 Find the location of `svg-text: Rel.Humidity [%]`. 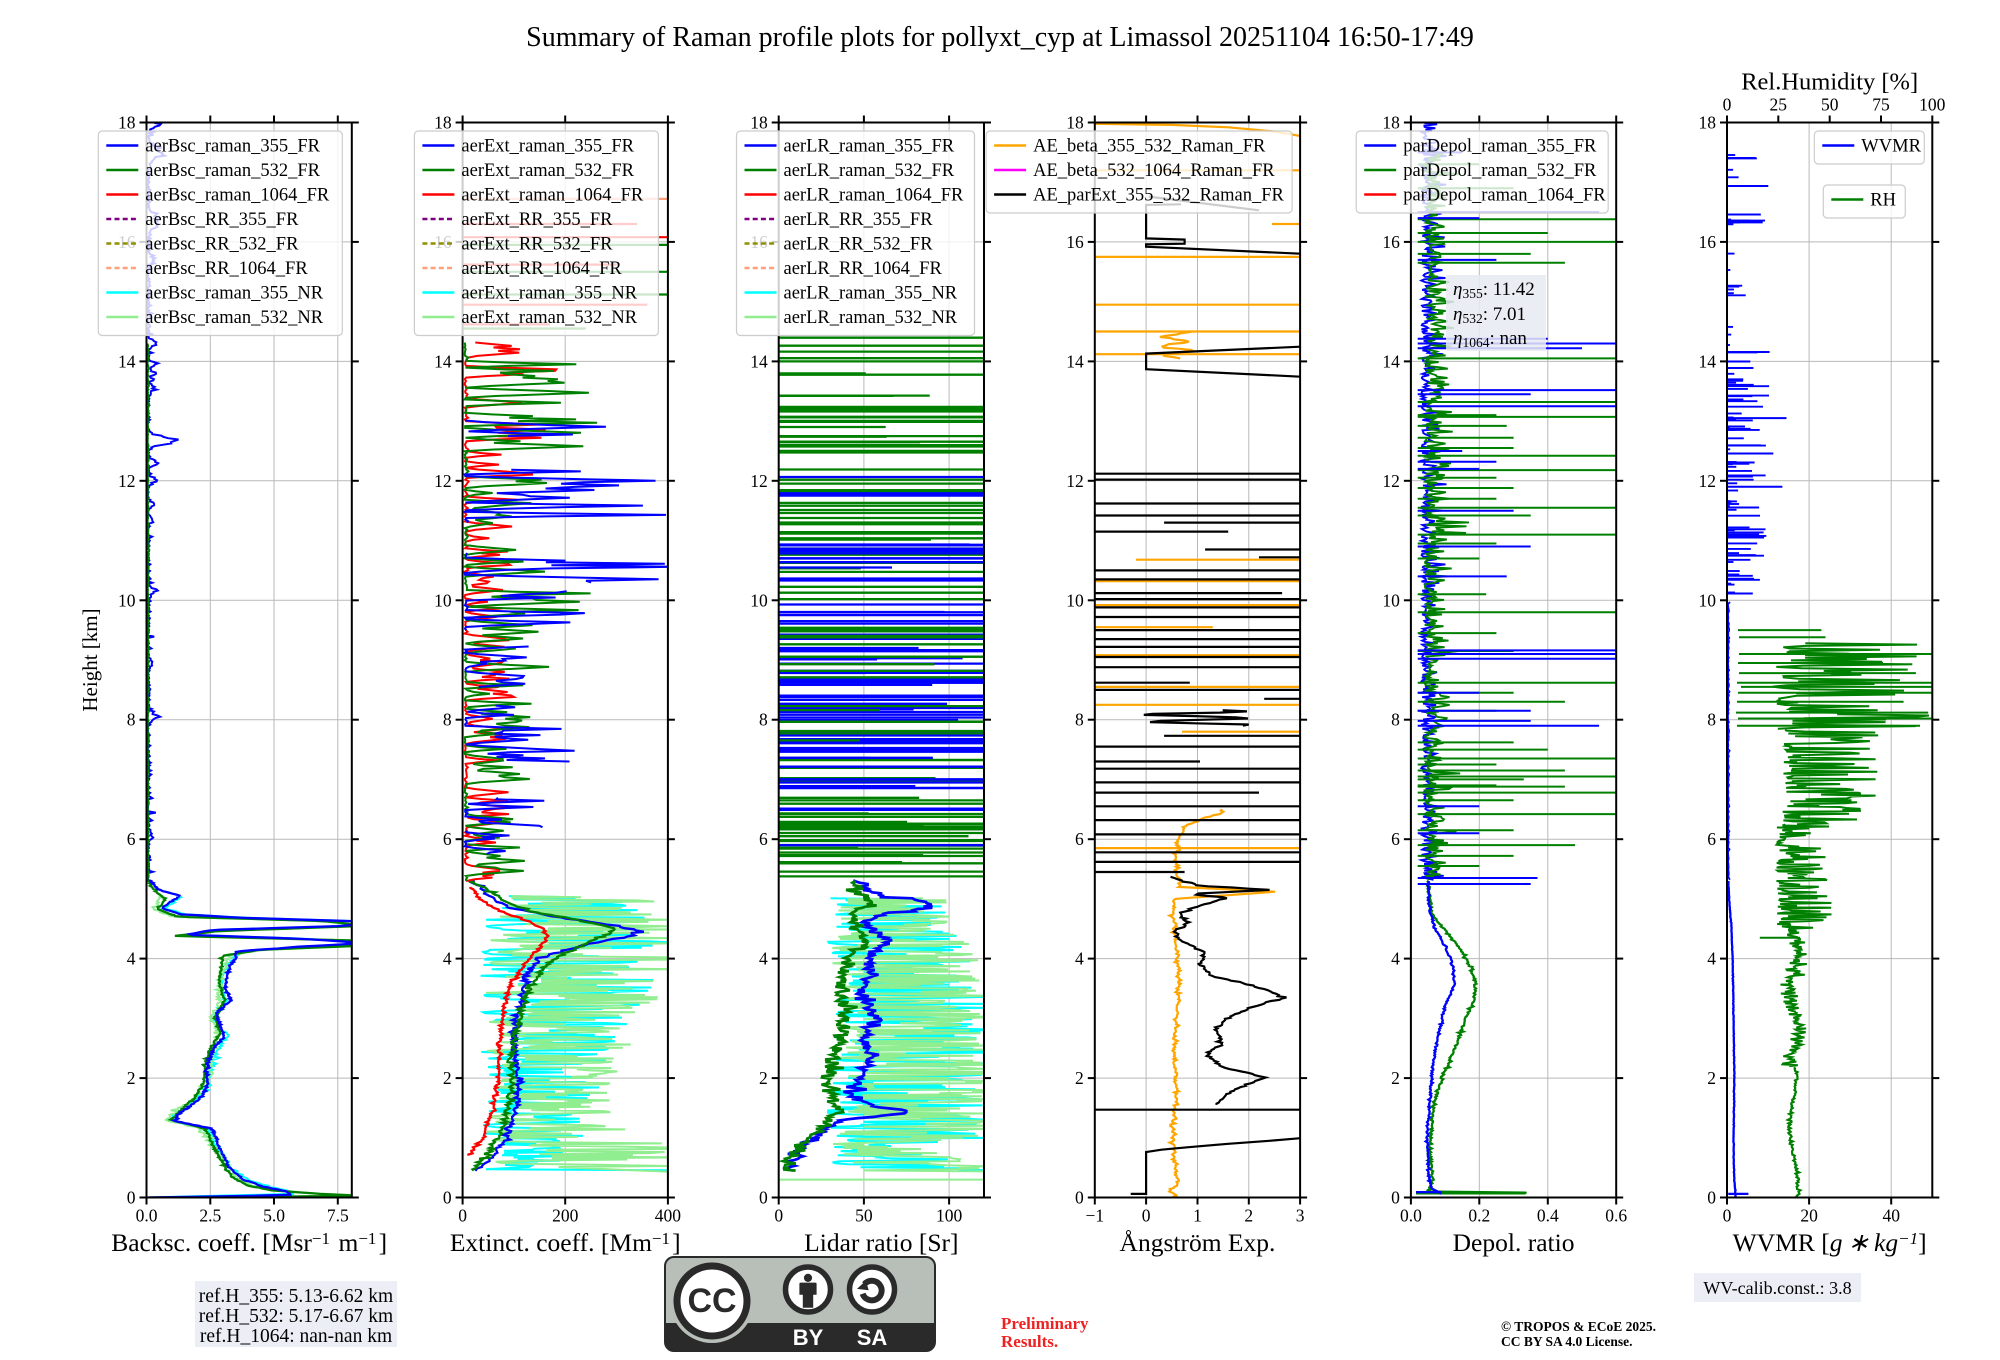

svg-text: Rel.Humidity [%] is located at coordinates (1829, 82).